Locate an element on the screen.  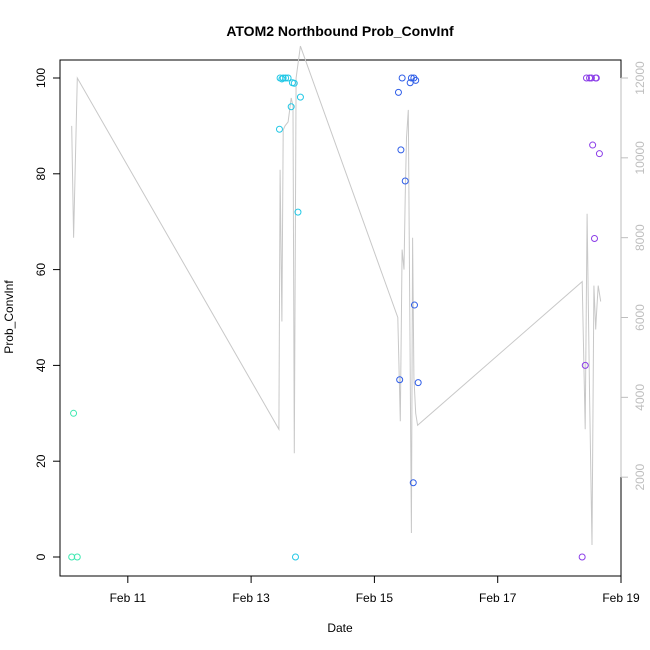
x-tick-label: Feb 13 is located at coordinates (251, 598).